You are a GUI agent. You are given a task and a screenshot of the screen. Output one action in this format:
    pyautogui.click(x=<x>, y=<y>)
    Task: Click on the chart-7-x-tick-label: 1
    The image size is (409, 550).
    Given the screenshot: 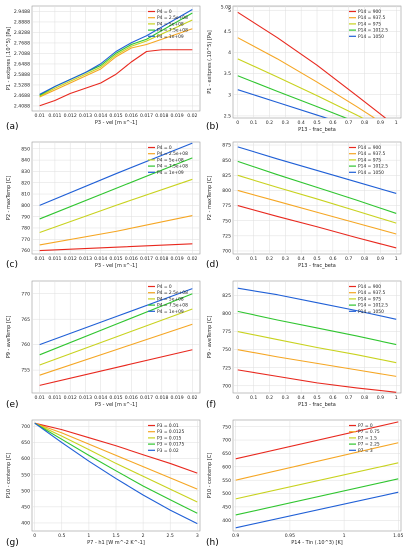 What is the action you would take?
    pyautogui.click(x=344, y=536)
    